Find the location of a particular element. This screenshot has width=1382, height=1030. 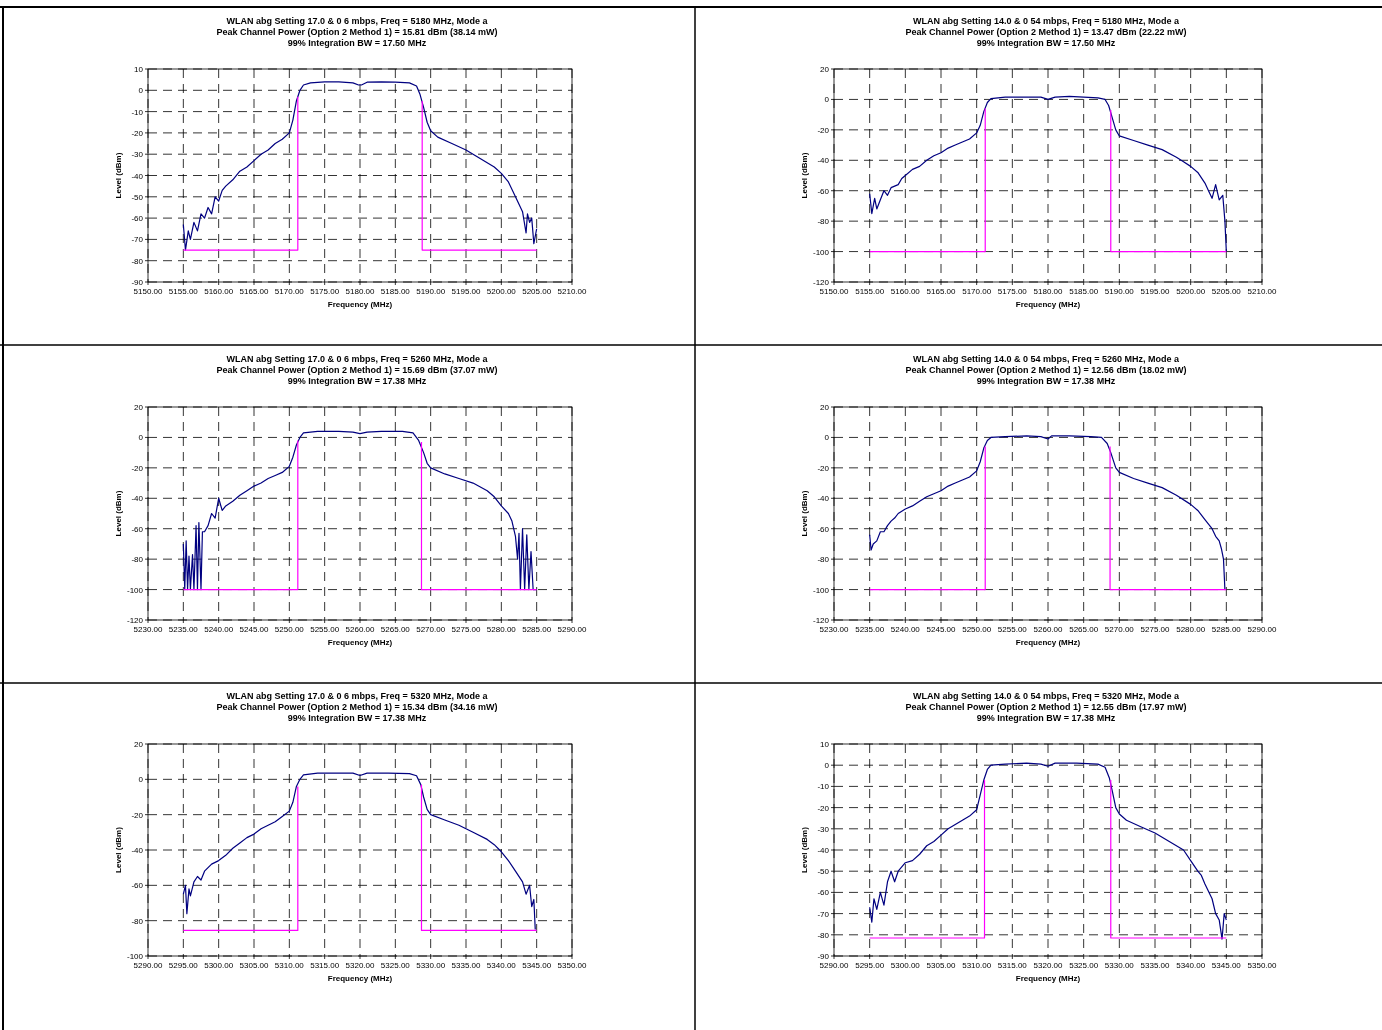

x-tick-label: 5230.00 is located at coordinates (834, 629).